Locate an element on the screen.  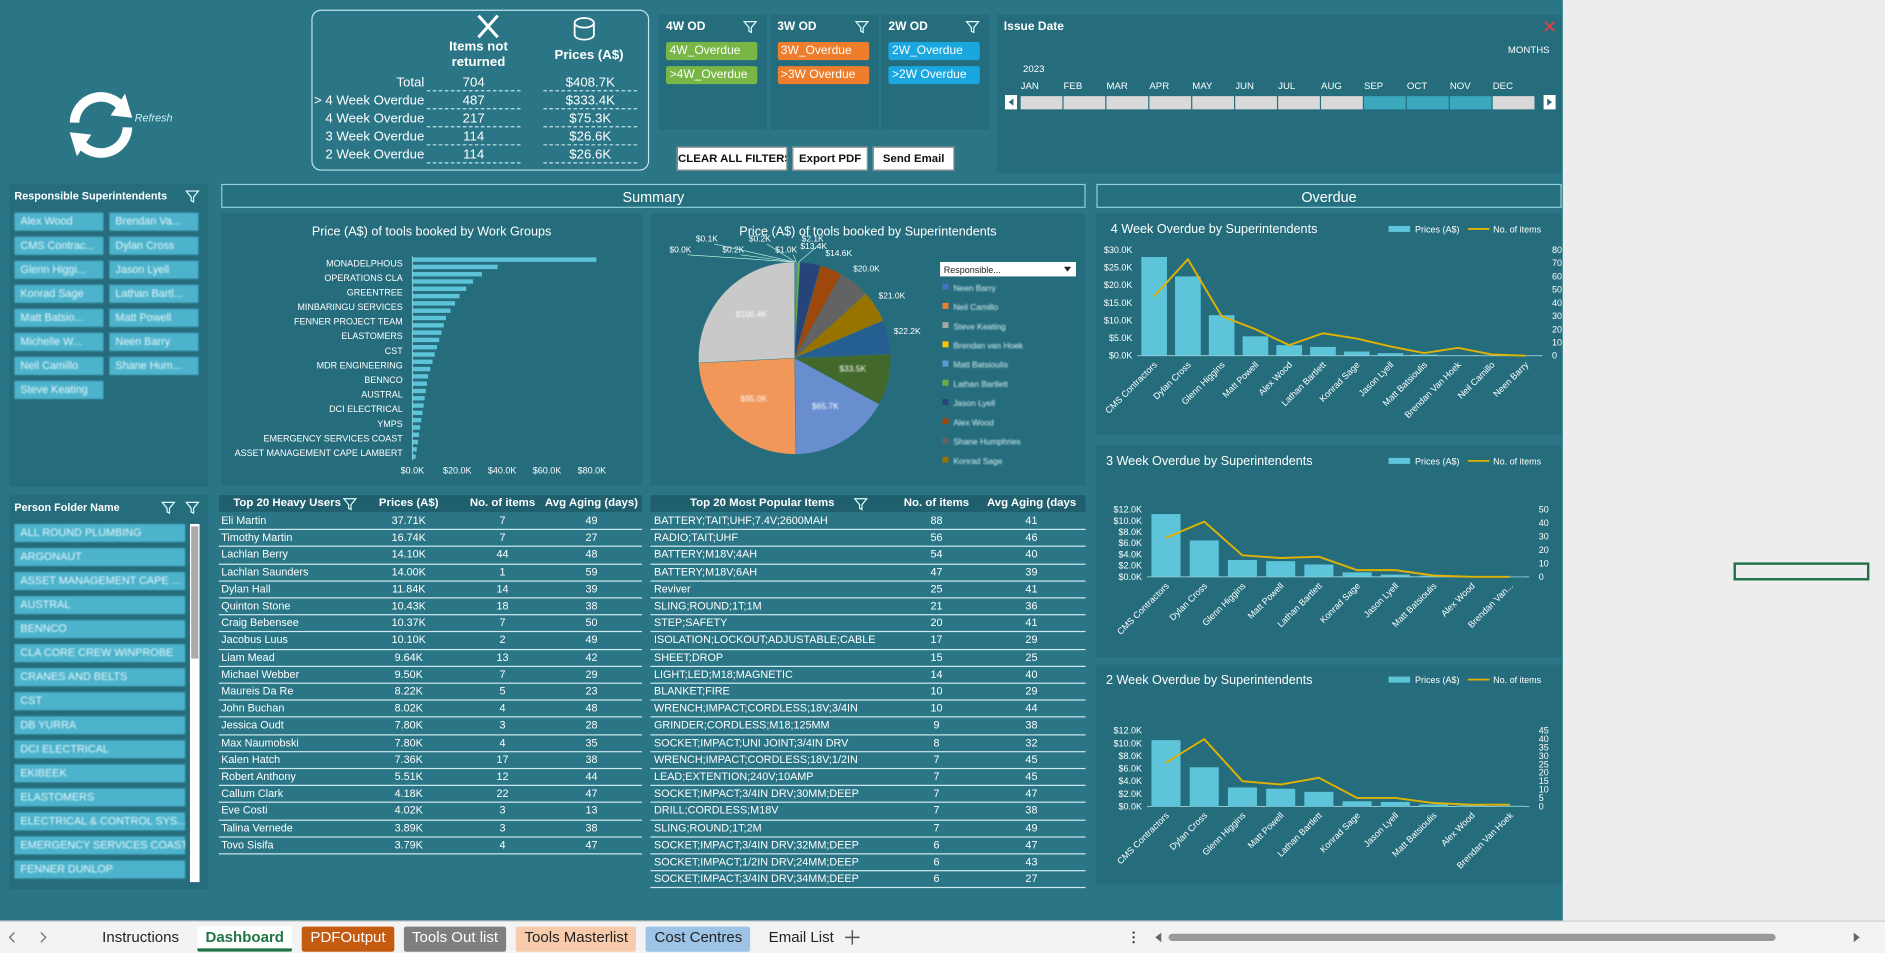
x-tick-label: Alex Wood is located at coordinates (1458, 600).